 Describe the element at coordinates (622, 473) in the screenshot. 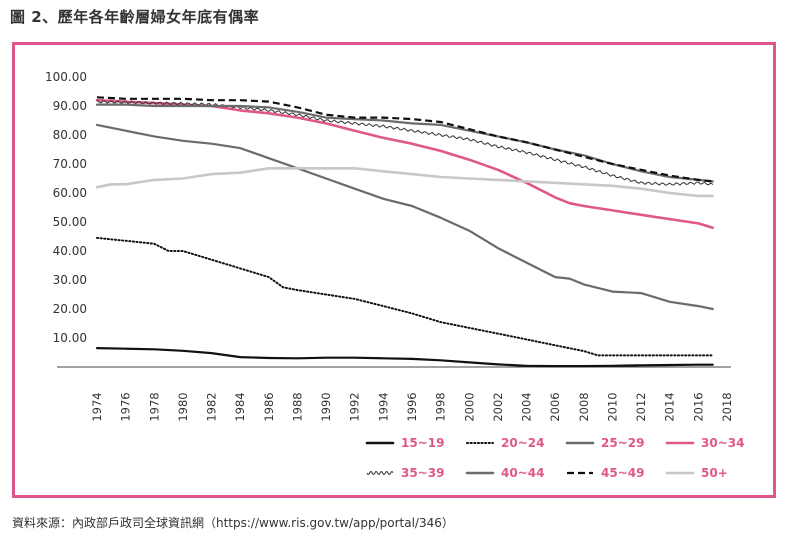

I see `legend-label: 45~49` at that location.